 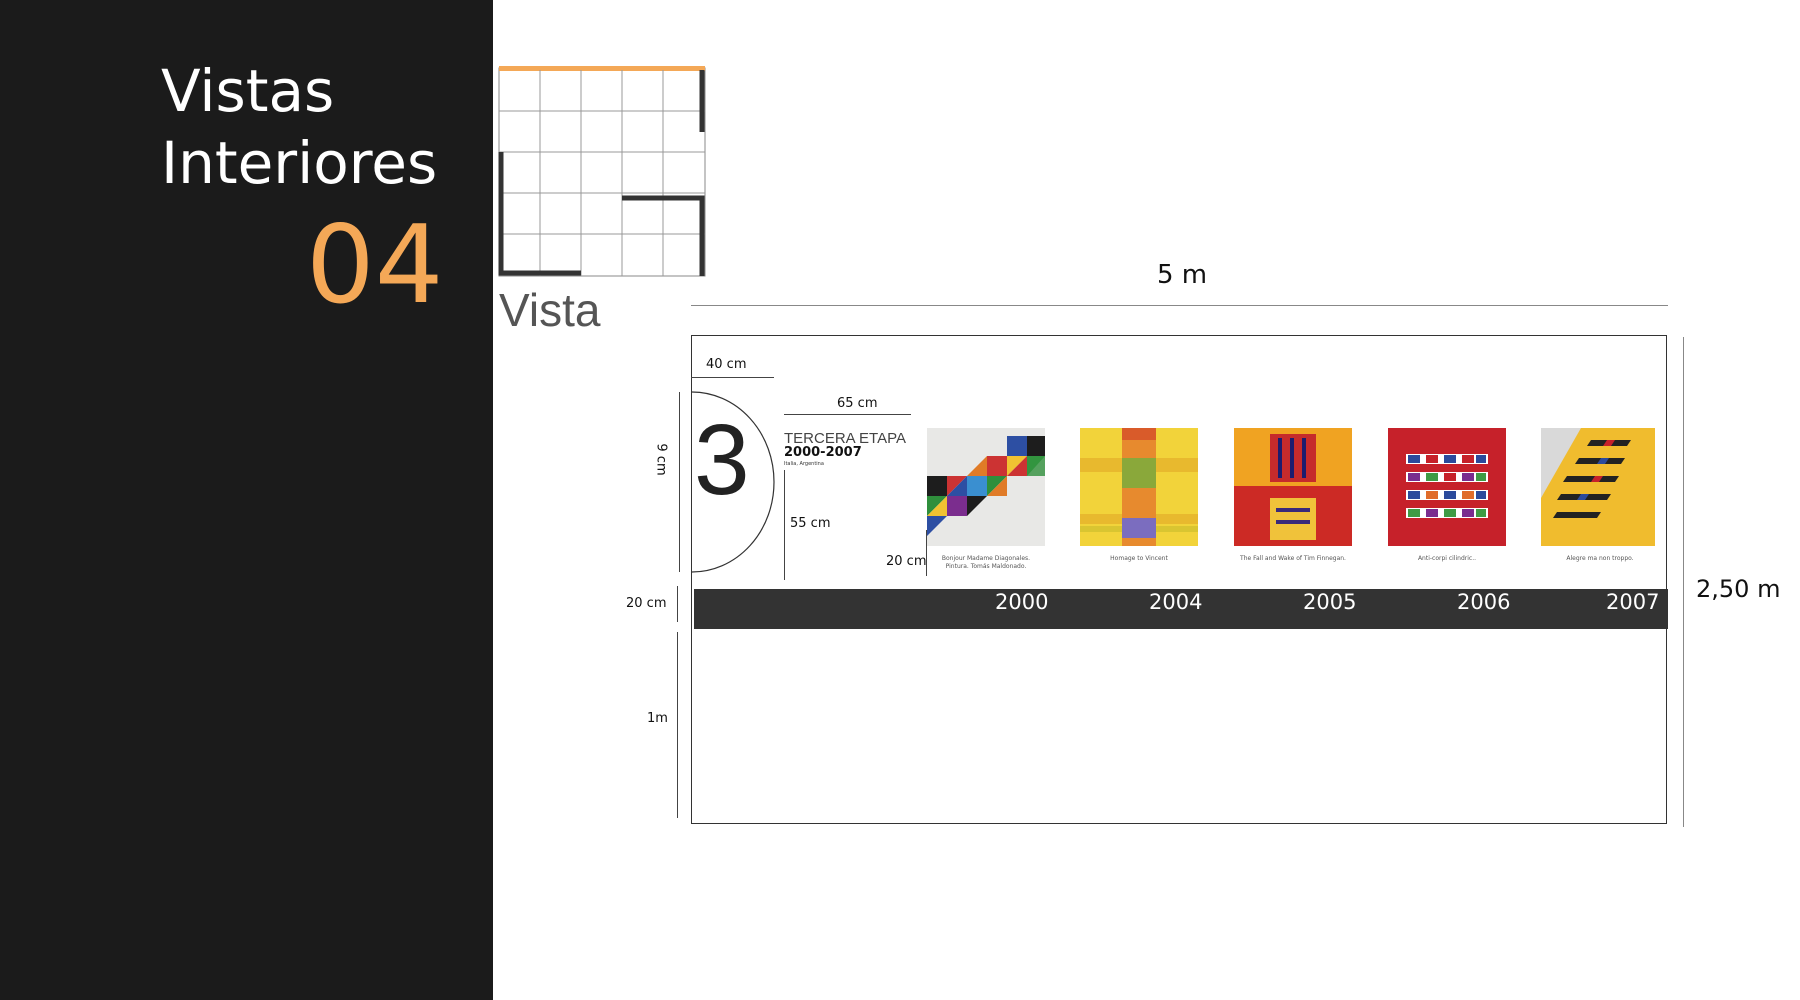 I want to click on artwork-5-caption: Alegre ma non troppo., so click(x=1600, y=558).